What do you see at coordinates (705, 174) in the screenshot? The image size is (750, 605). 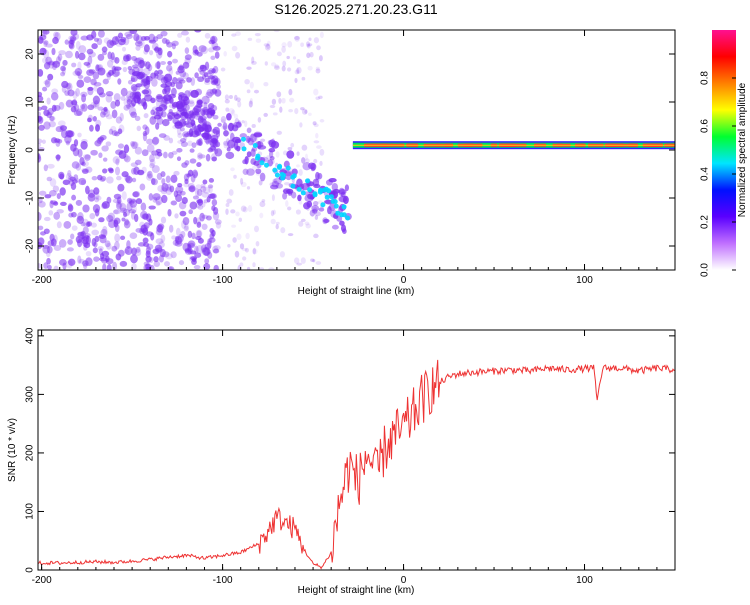 I see `colorbar-tick-label: 0.4` at bounding box center [705, 174].